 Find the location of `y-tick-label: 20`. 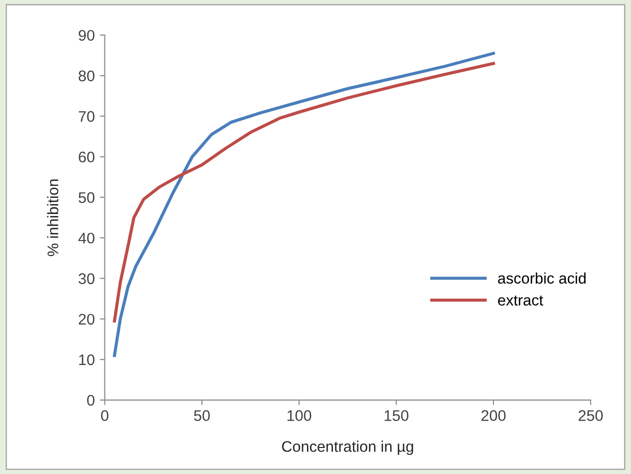

y-tick-label: 20 is located at coordinates (86, 319).